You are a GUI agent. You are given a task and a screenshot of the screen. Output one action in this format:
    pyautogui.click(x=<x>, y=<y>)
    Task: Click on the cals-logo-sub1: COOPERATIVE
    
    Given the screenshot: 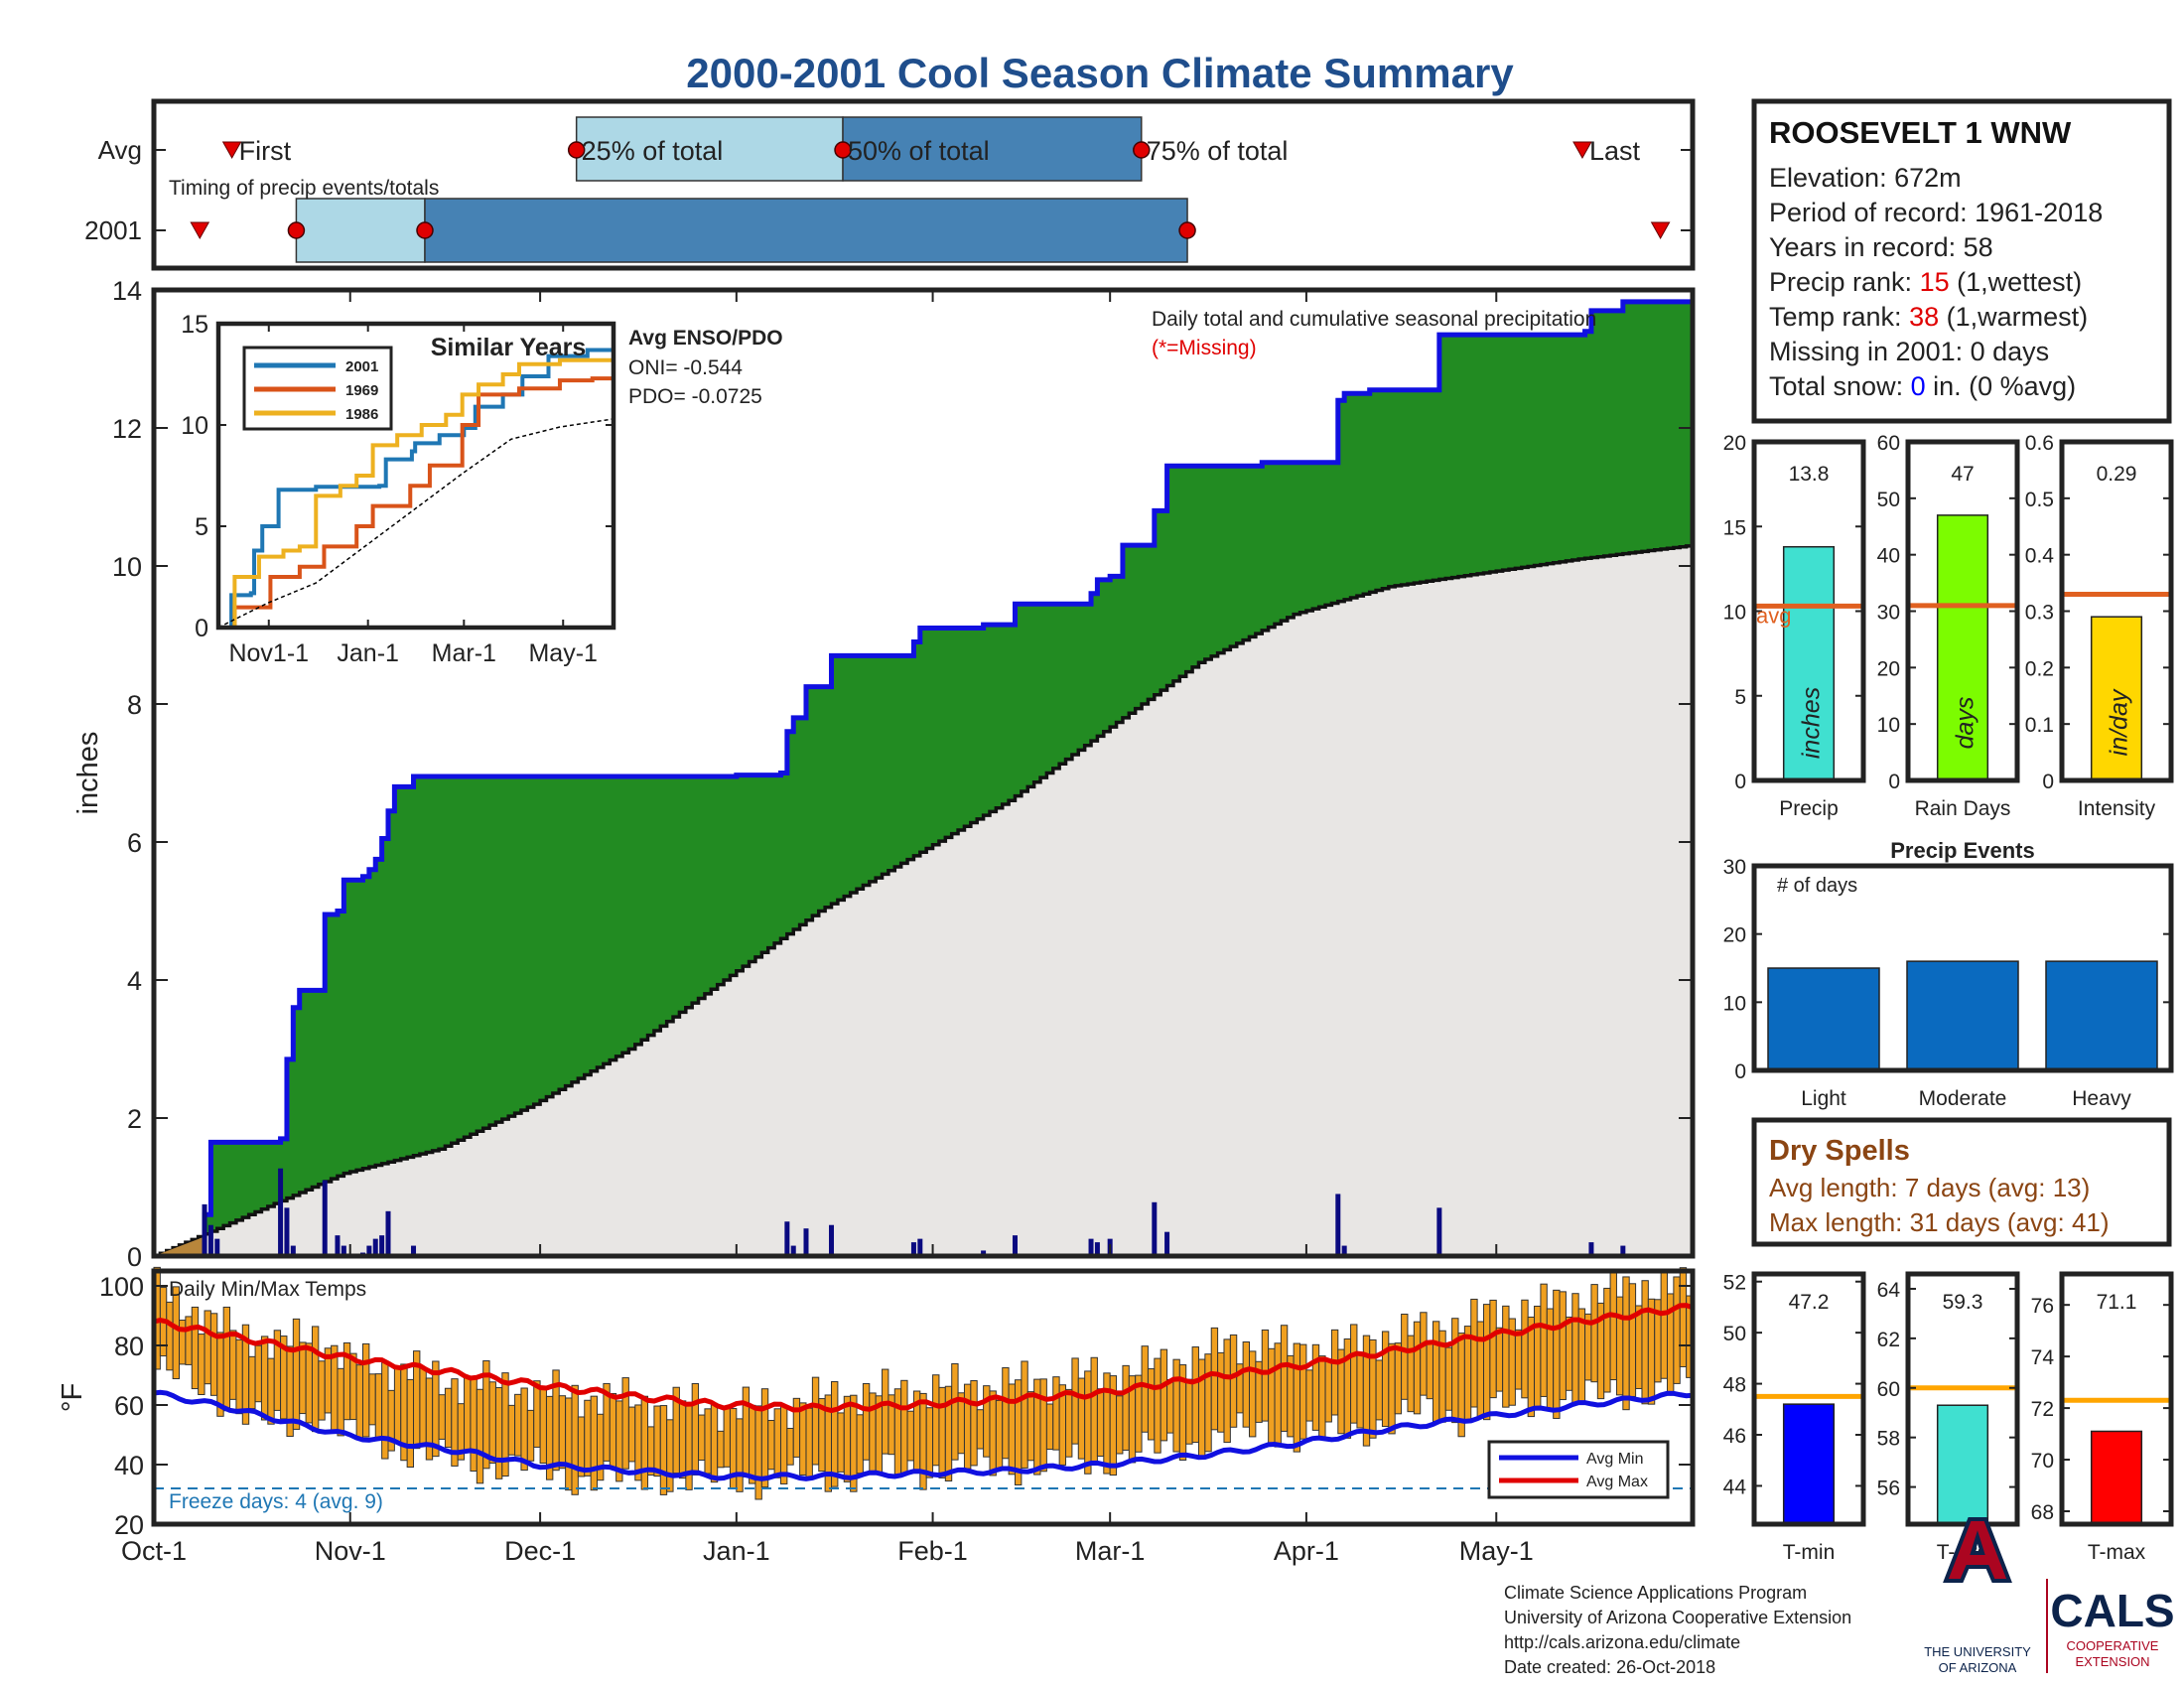 What is the action you would take?
    pyautogui.click(x=2113, y=1645)
    